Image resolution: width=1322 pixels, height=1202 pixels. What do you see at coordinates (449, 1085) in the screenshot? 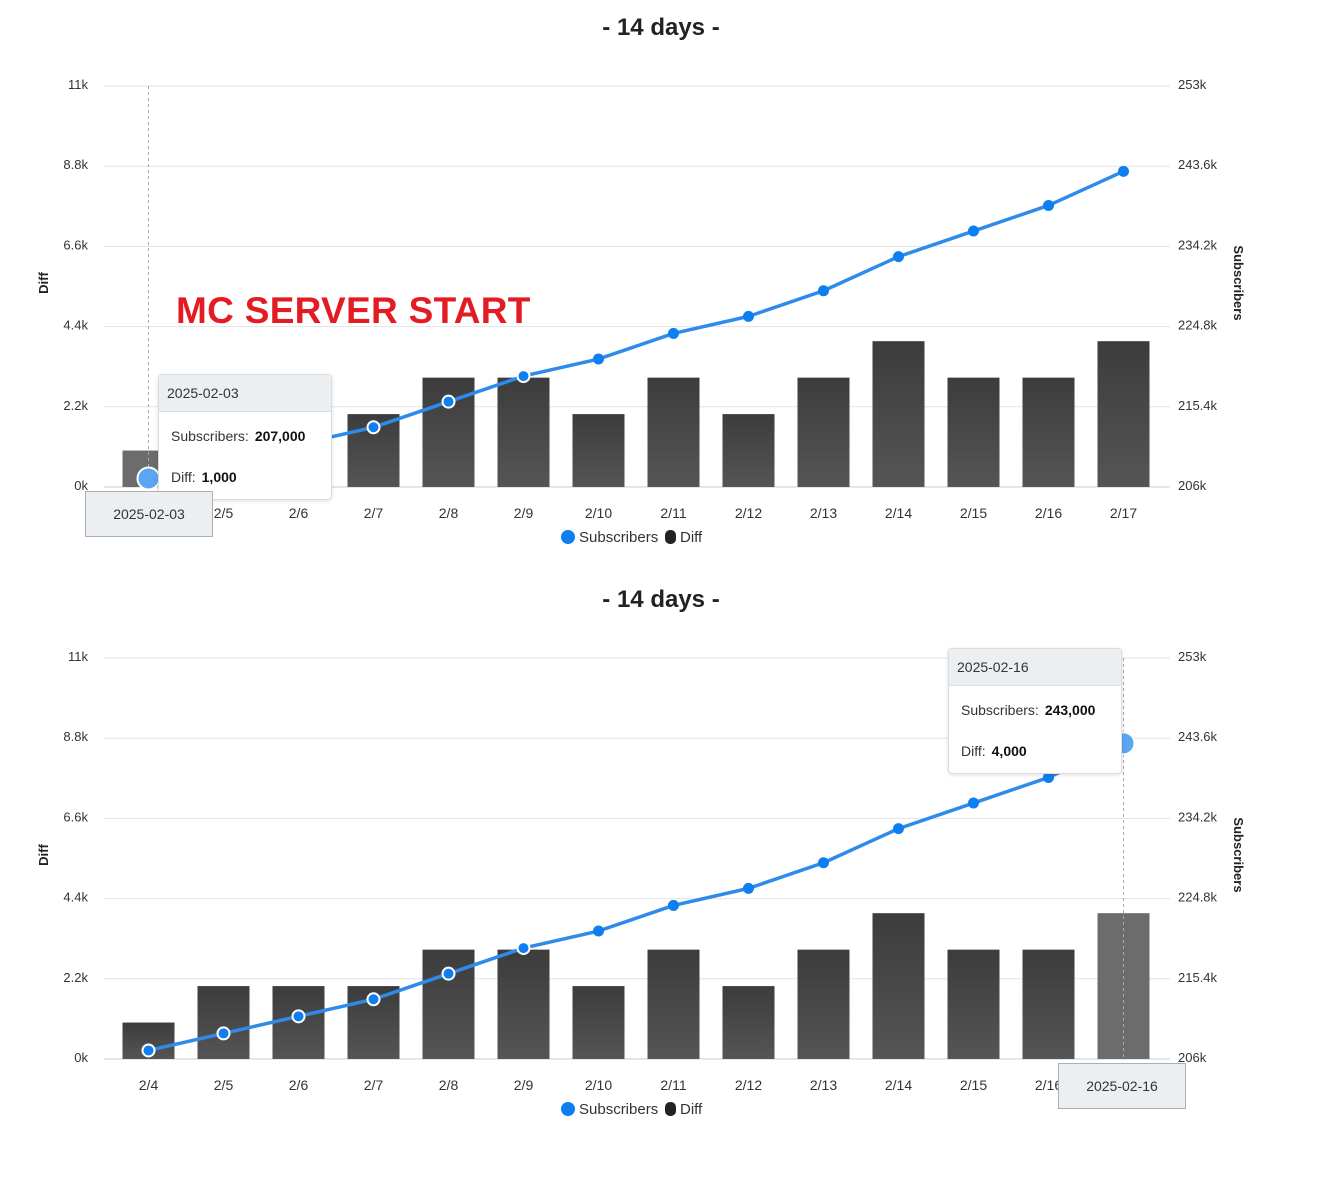
I see `x-tick-label: 2/8` at bounding box center [449, 1085].